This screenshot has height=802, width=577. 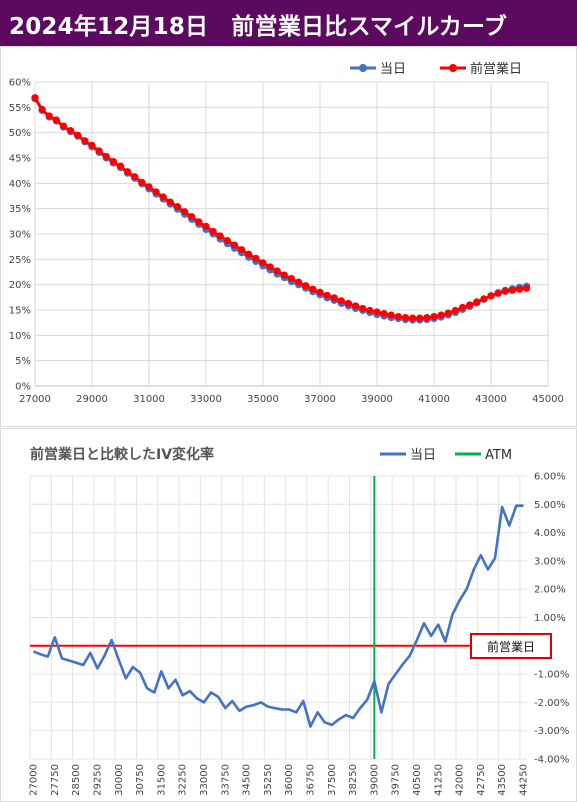 What do you see at coordinates (363, 68) in the screenshot?
I see `legend-today-marker` at bounding box center [363, 68].